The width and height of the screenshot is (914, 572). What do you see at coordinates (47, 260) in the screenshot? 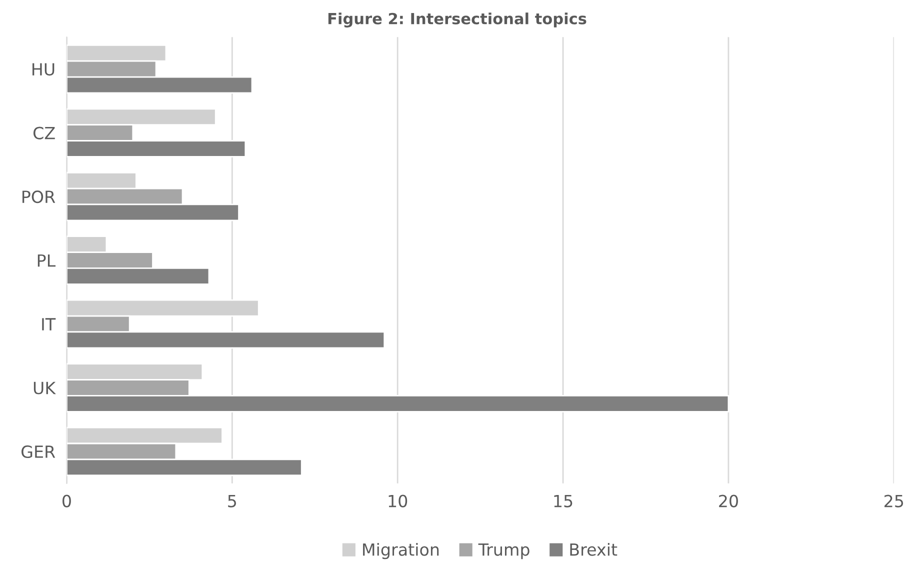
I see `y-tick-label: PL` at bounding box center [47, 260].